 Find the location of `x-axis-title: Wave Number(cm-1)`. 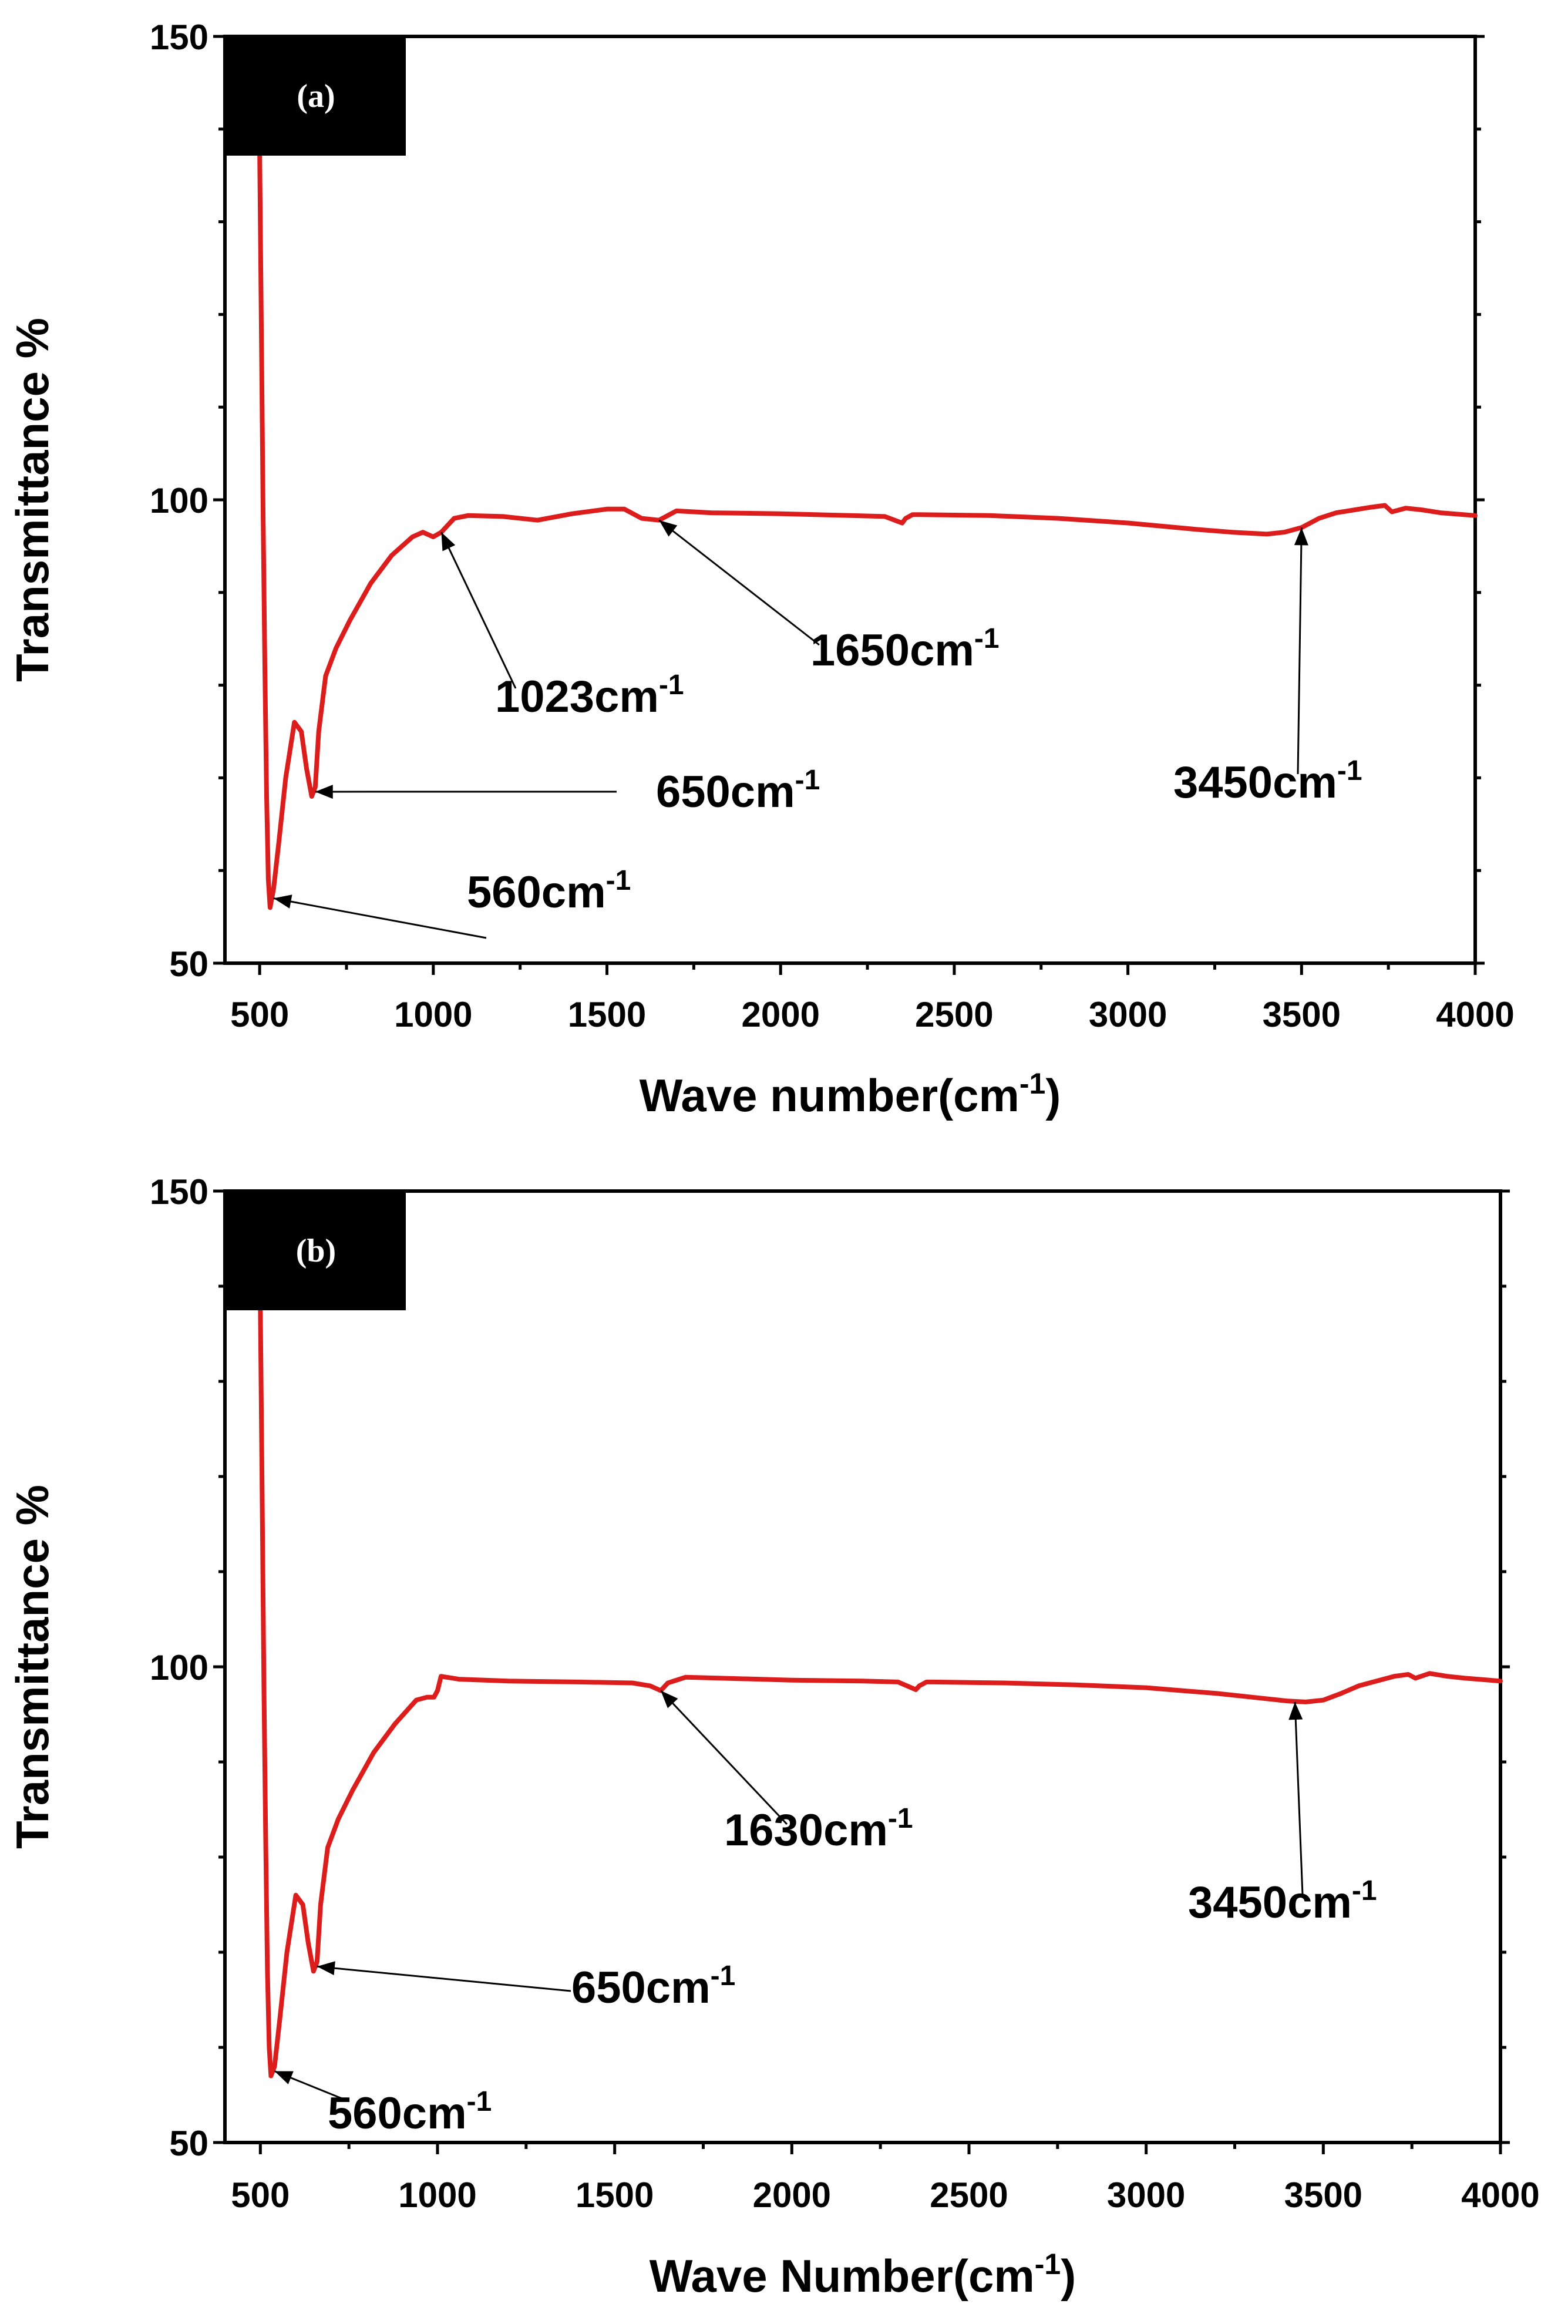

x-axis-title: Wave Number(cm-1) is located at coordinates (863, 2275).